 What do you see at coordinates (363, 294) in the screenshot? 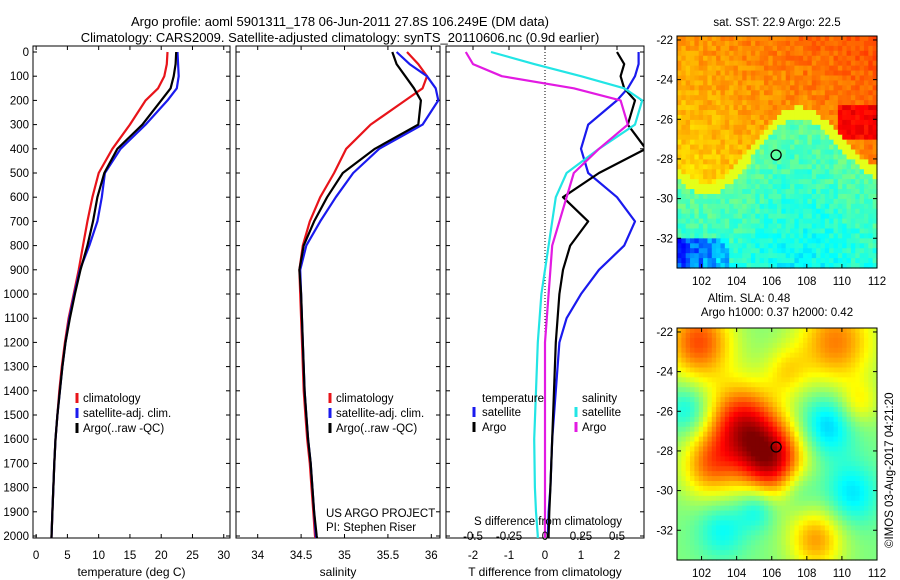
I see `series-line-salinity-climatology` at bounding box center [363, 294].